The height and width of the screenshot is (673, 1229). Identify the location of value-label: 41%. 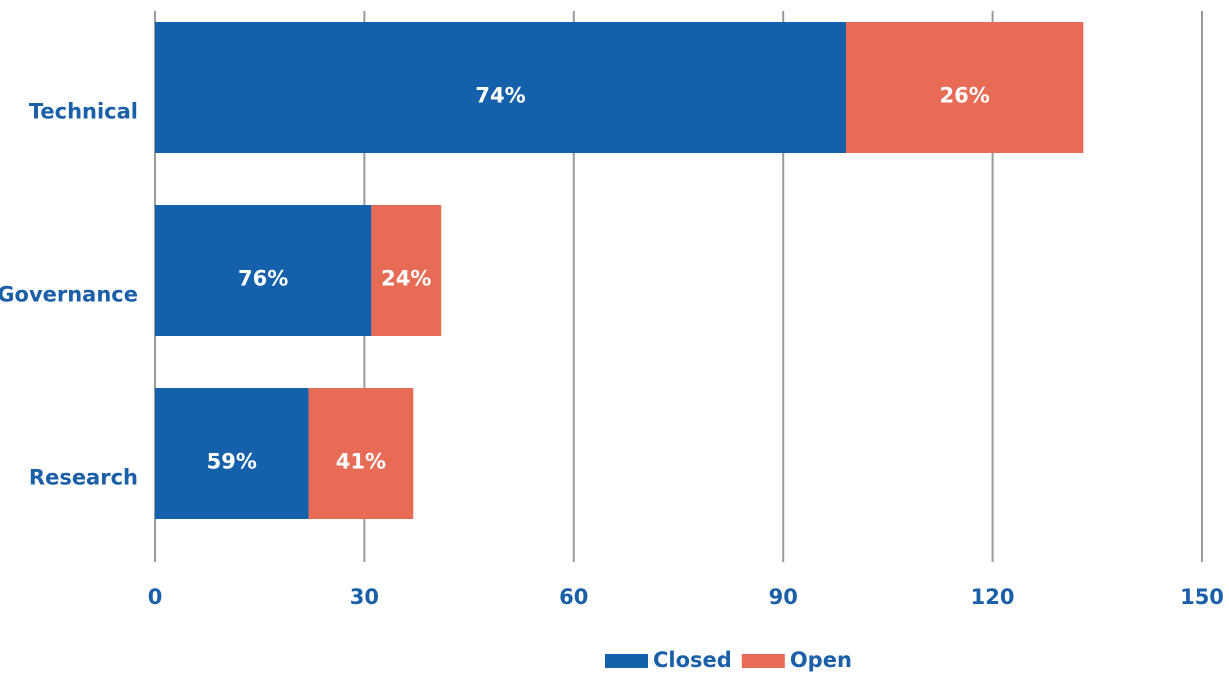
(361, 462).